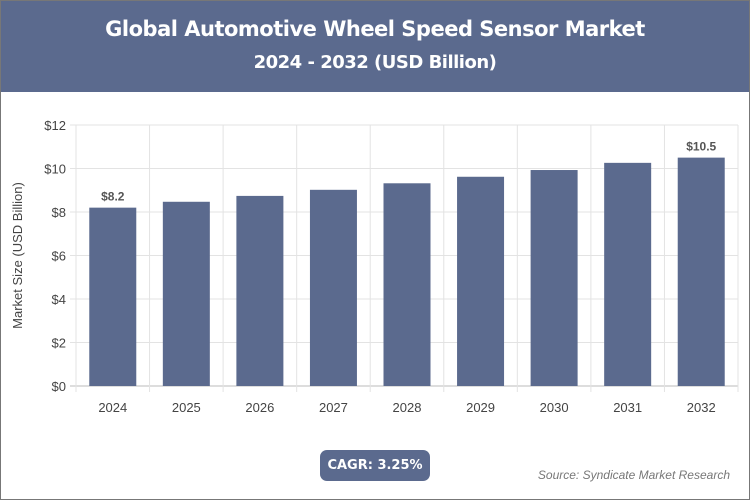 The image size is (750, 500). Describe the element at coordinates (333, 407) in the screenshot. I see `x-tick-label: 2027` at that location.